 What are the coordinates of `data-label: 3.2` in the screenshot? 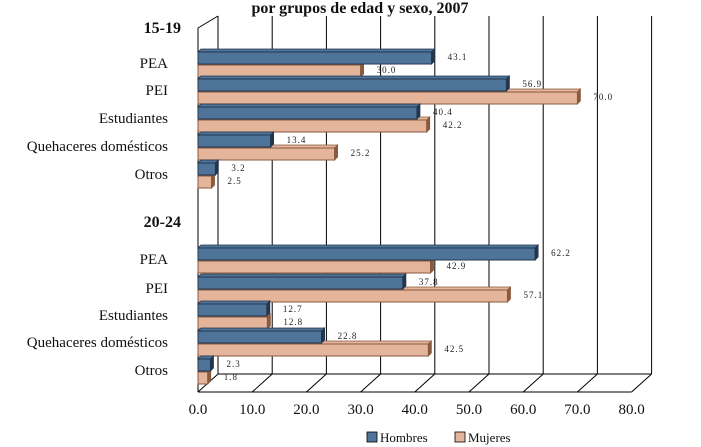 It's located at (238, 168).